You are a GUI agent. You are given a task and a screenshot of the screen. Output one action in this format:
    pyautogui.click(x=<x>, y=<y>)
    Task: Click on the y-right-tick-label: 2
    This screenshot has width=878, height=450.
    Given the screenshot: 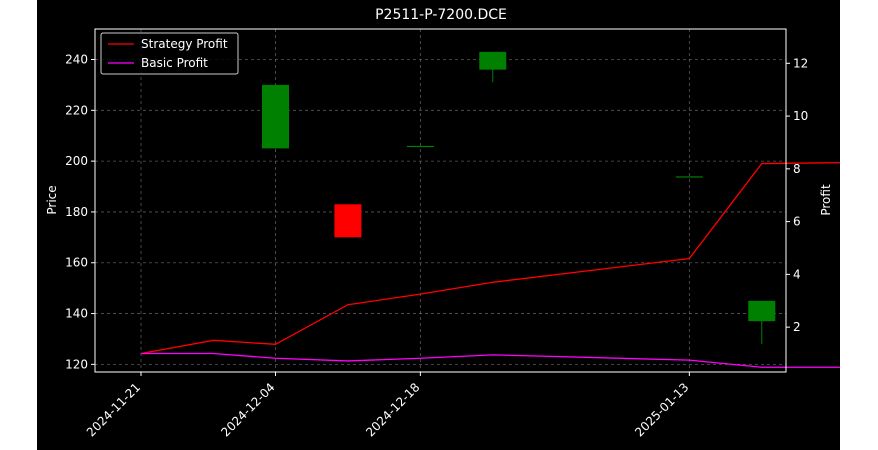 What is the action you would take?
    pyautogui.click(x=797, y=327)
    